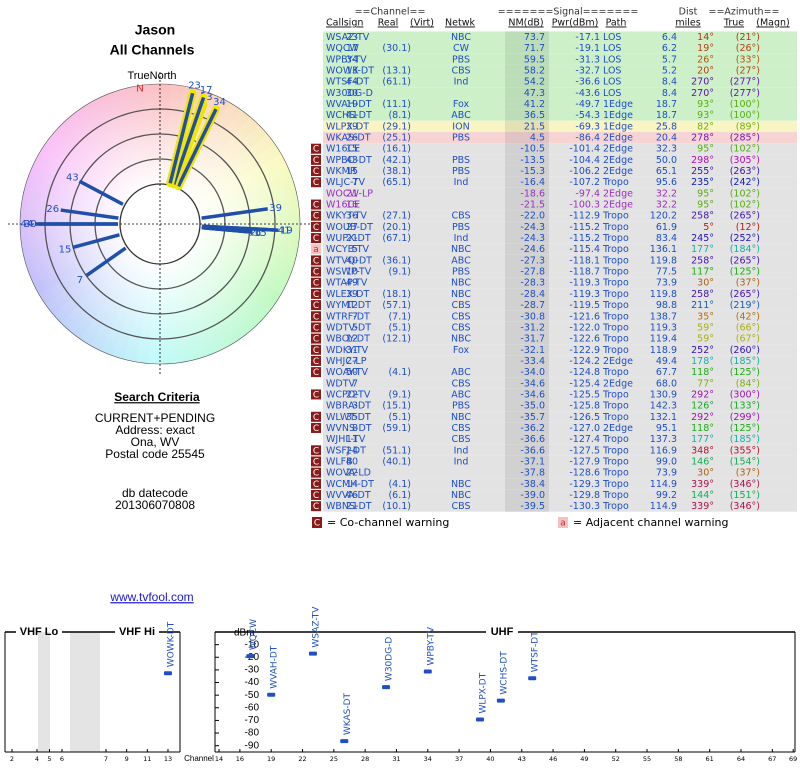 The height and width of the screenshot is (768, 800). Describe the element at coordinates (702, 428) in the screenshot. I see `table-cell: 118°` at that location.